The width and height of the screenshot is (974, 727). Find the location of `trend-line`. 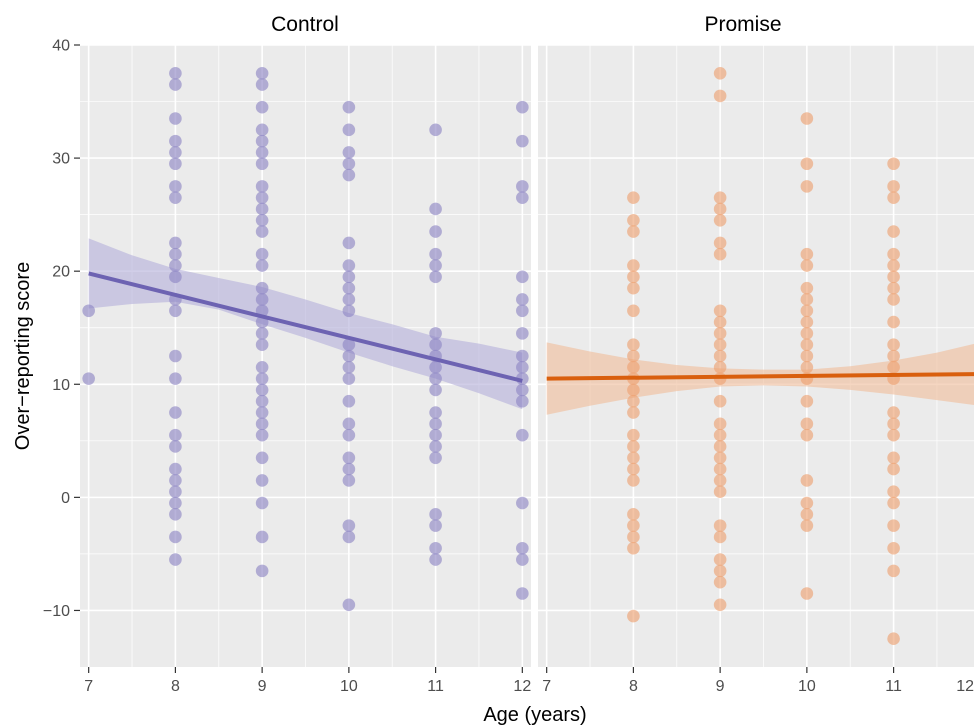

trend-line is located at coordinates (305, 327).